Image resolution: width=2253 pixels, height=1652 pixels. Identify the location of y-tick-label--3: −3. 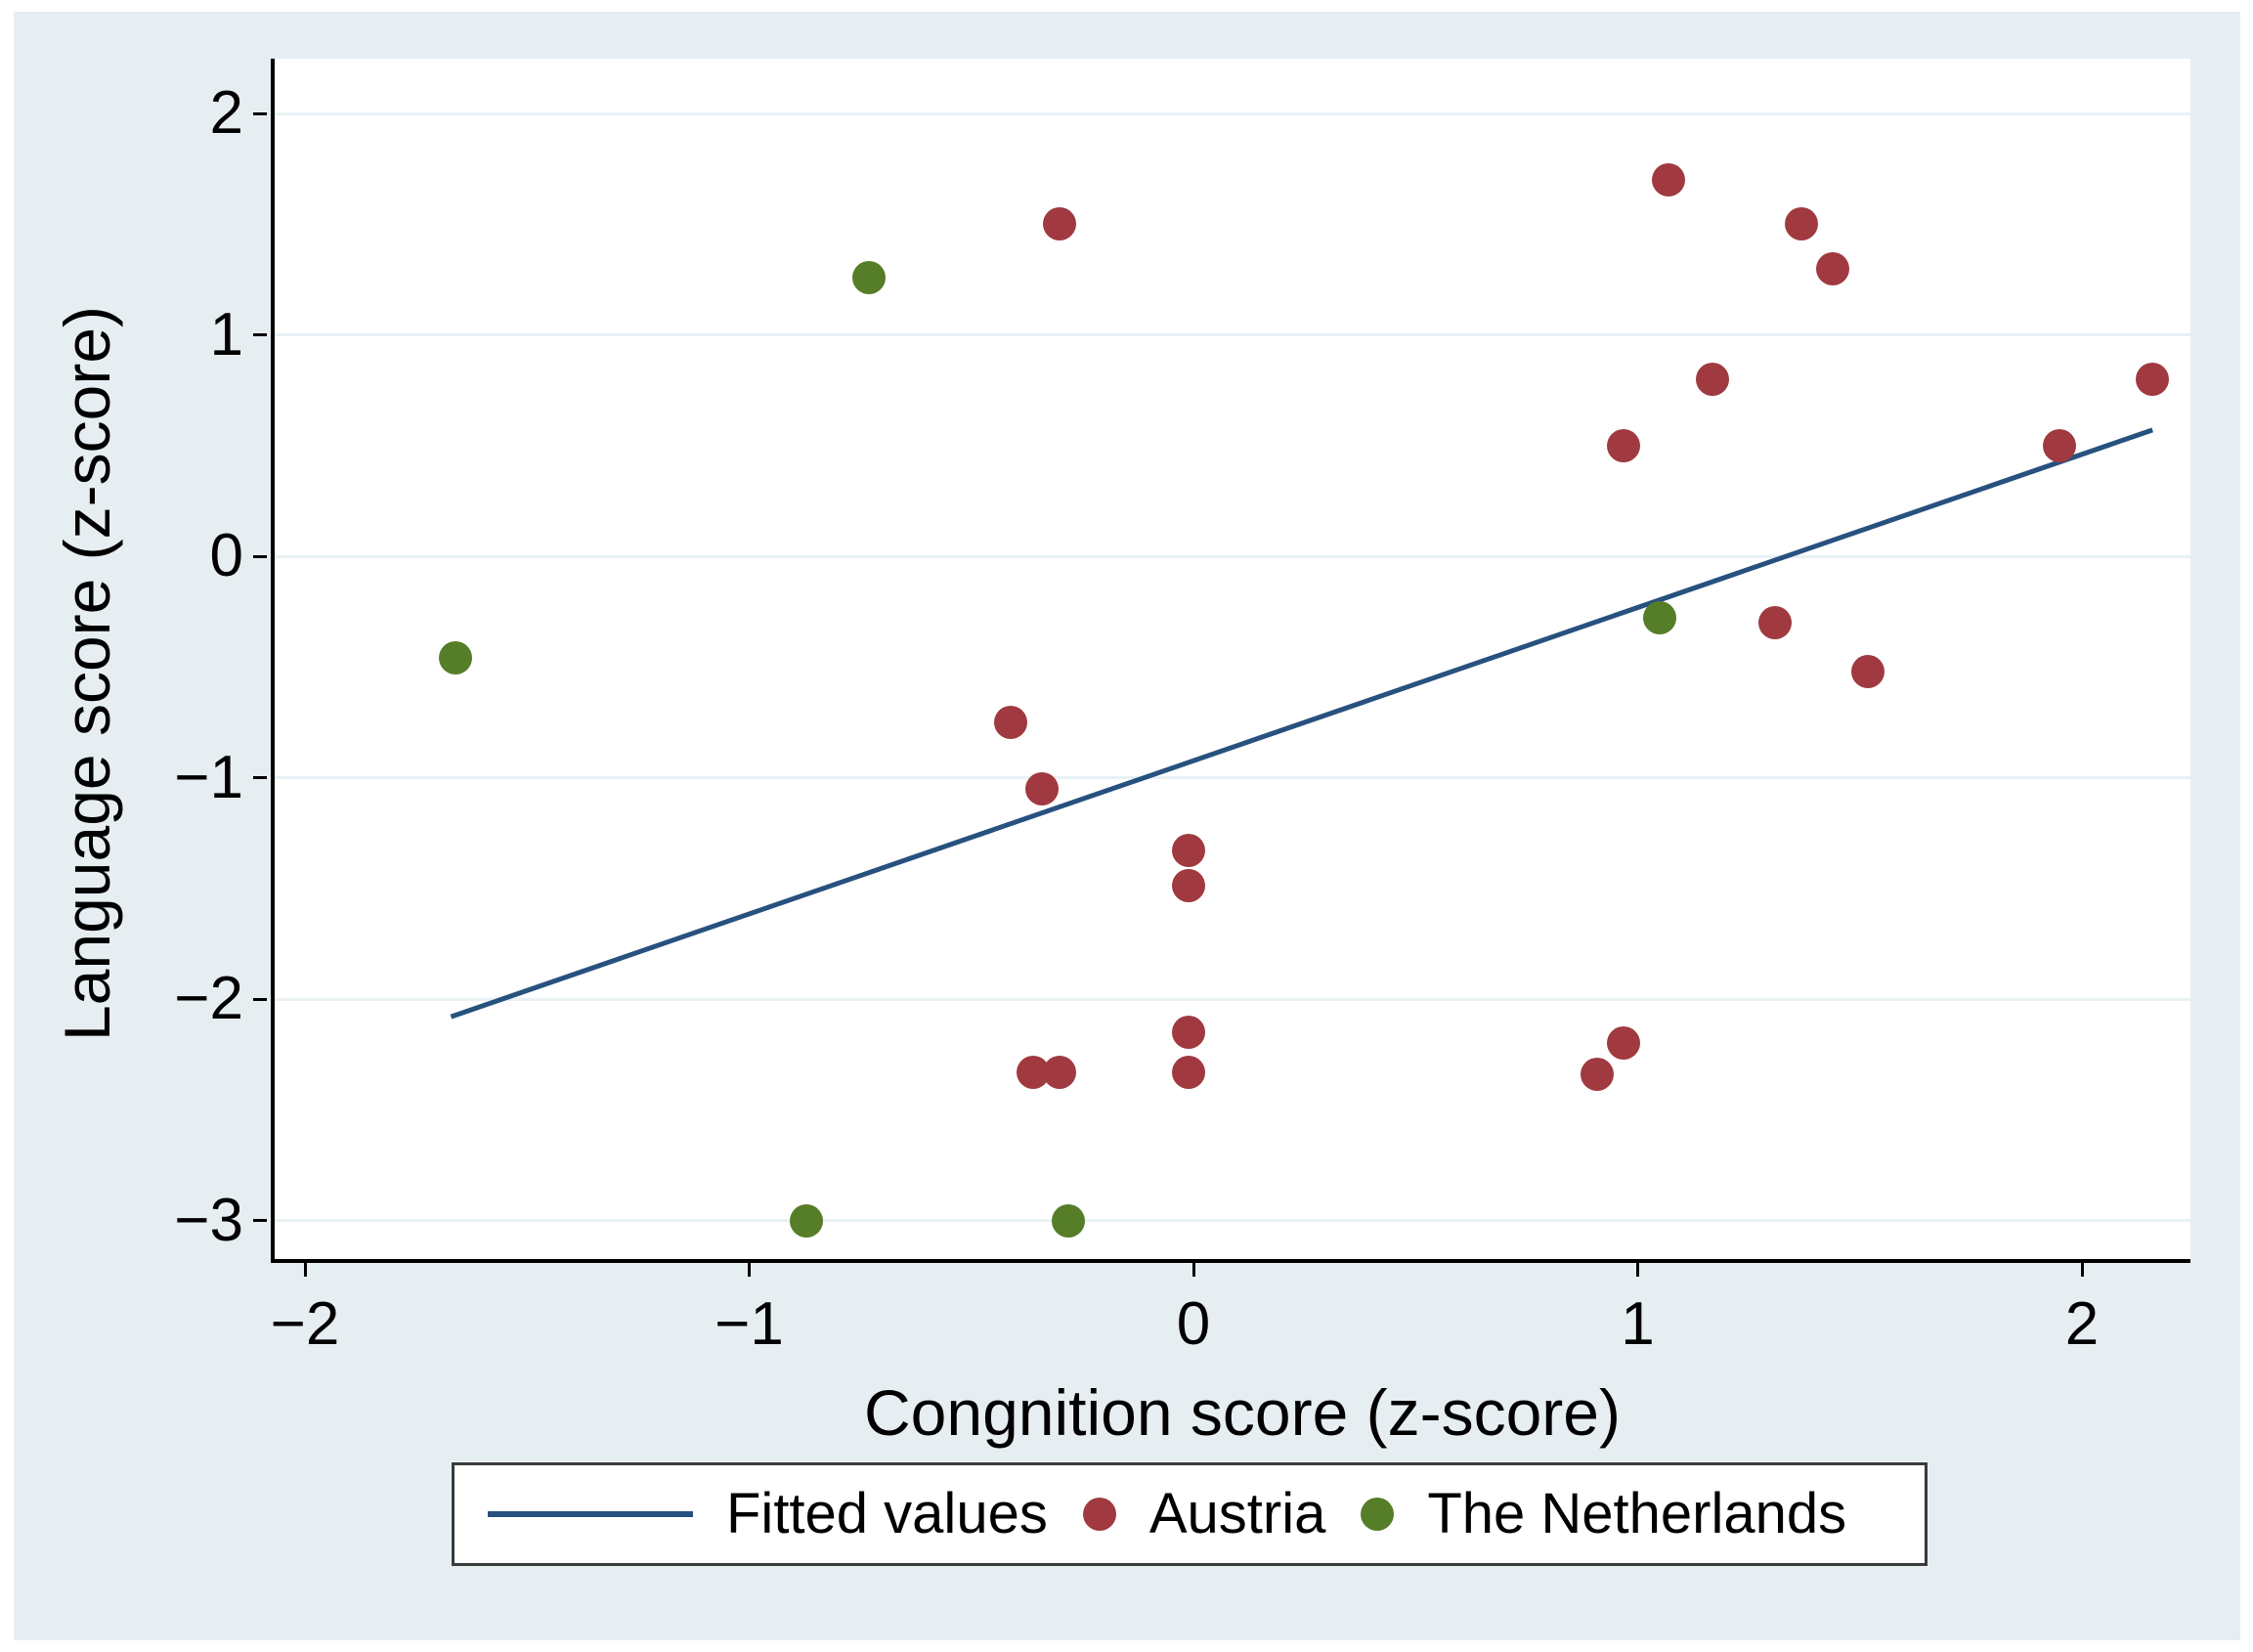
(208, 1220).